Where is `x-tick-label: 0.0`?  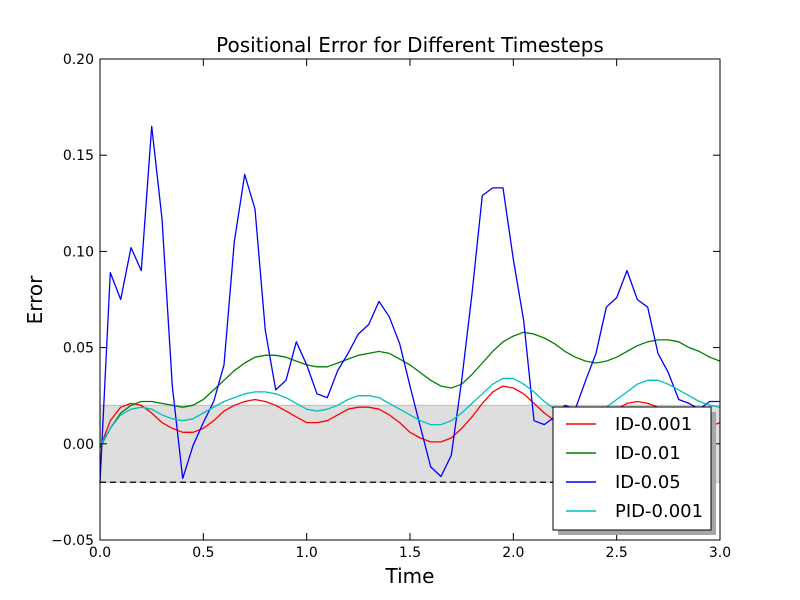
x-tick-label: 0.0 is located at coordinates (100, 553).